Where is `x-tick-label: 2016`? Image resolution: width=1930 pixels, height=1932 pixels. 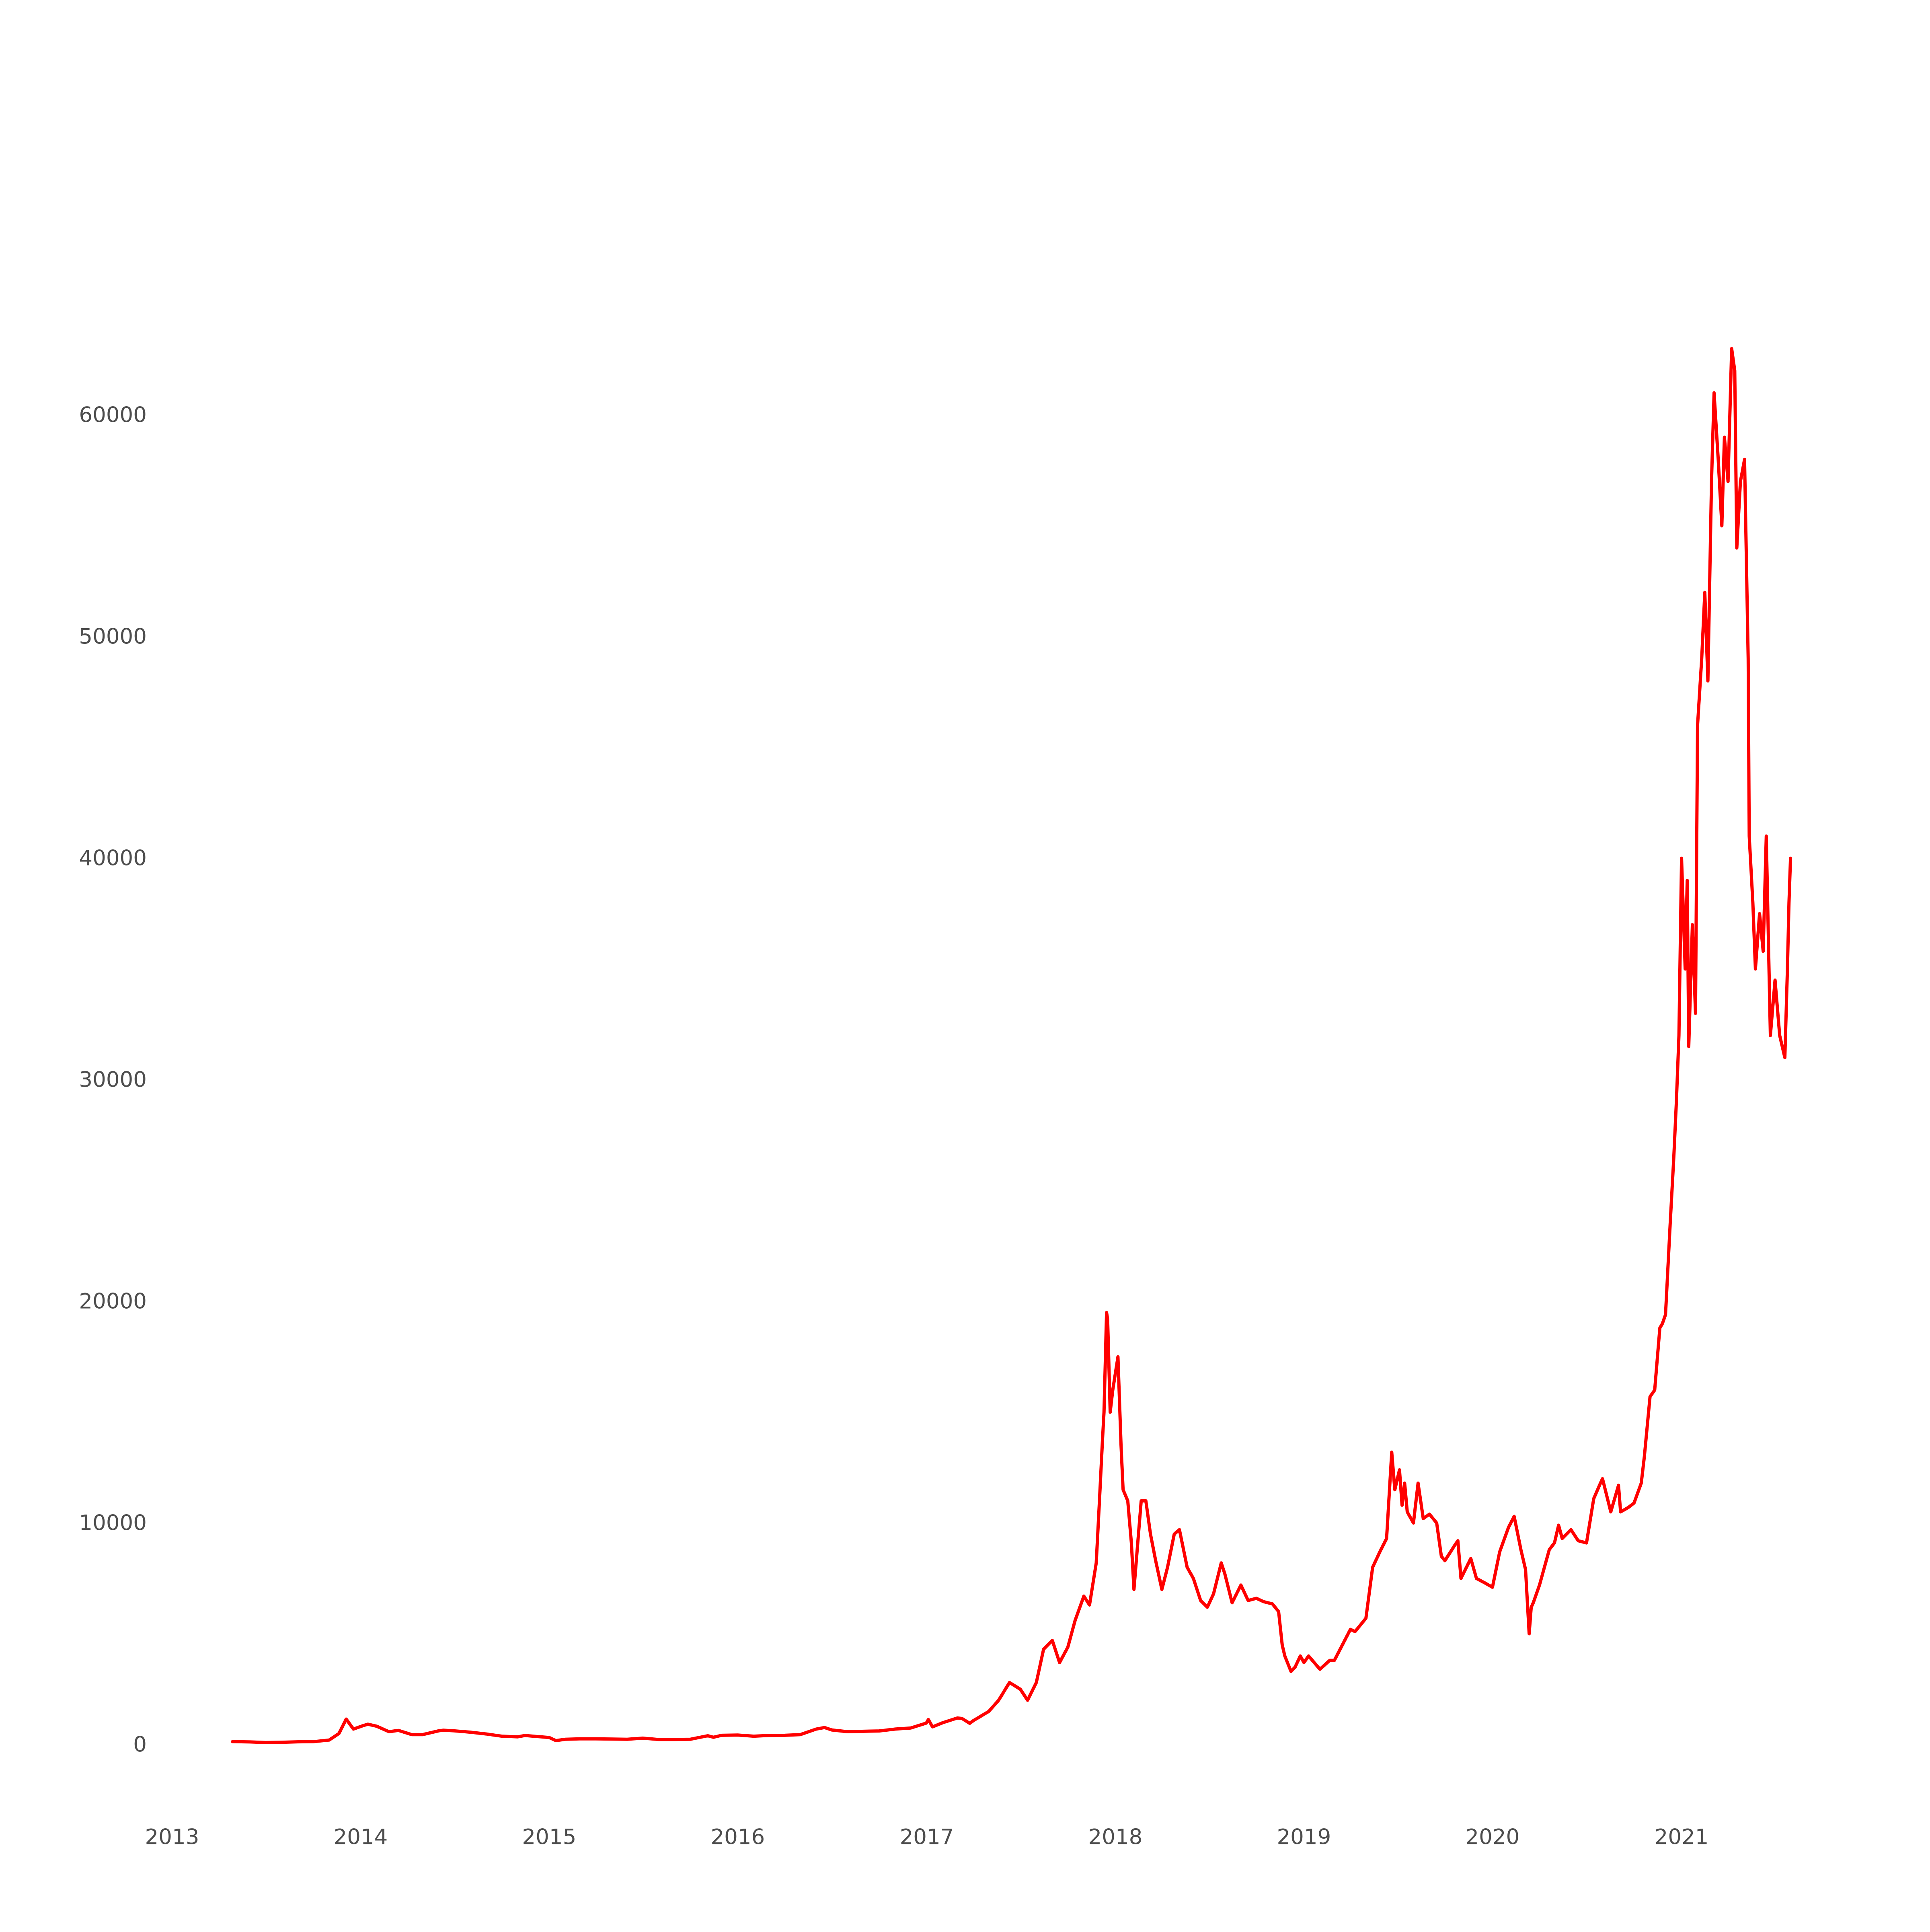
x-tick-label: 2016 is located at coordinates (737, 1837).